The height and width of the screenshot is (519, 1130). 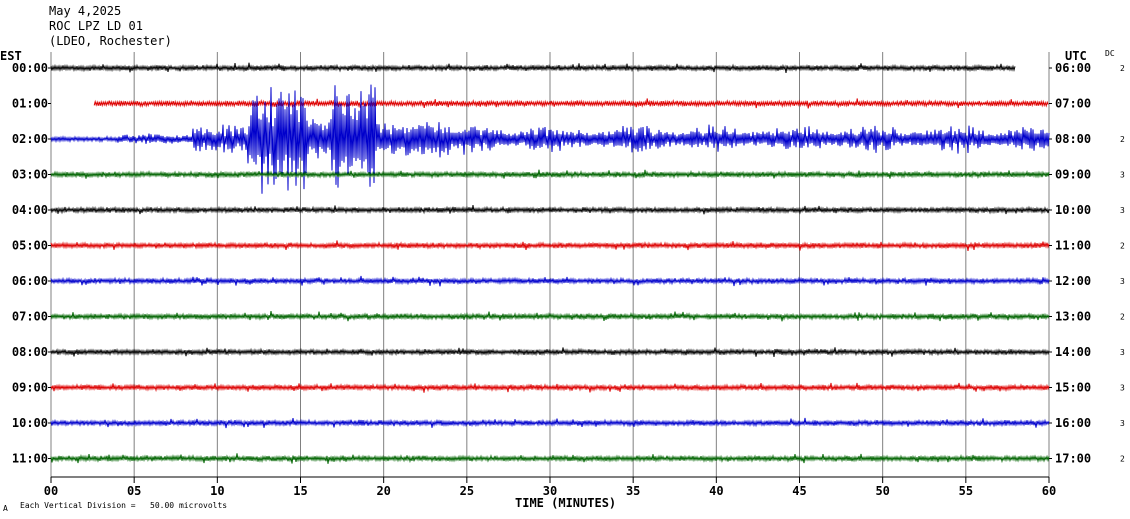 I want to click on x-tick-label-55: 55, so click(x=966, y=491).